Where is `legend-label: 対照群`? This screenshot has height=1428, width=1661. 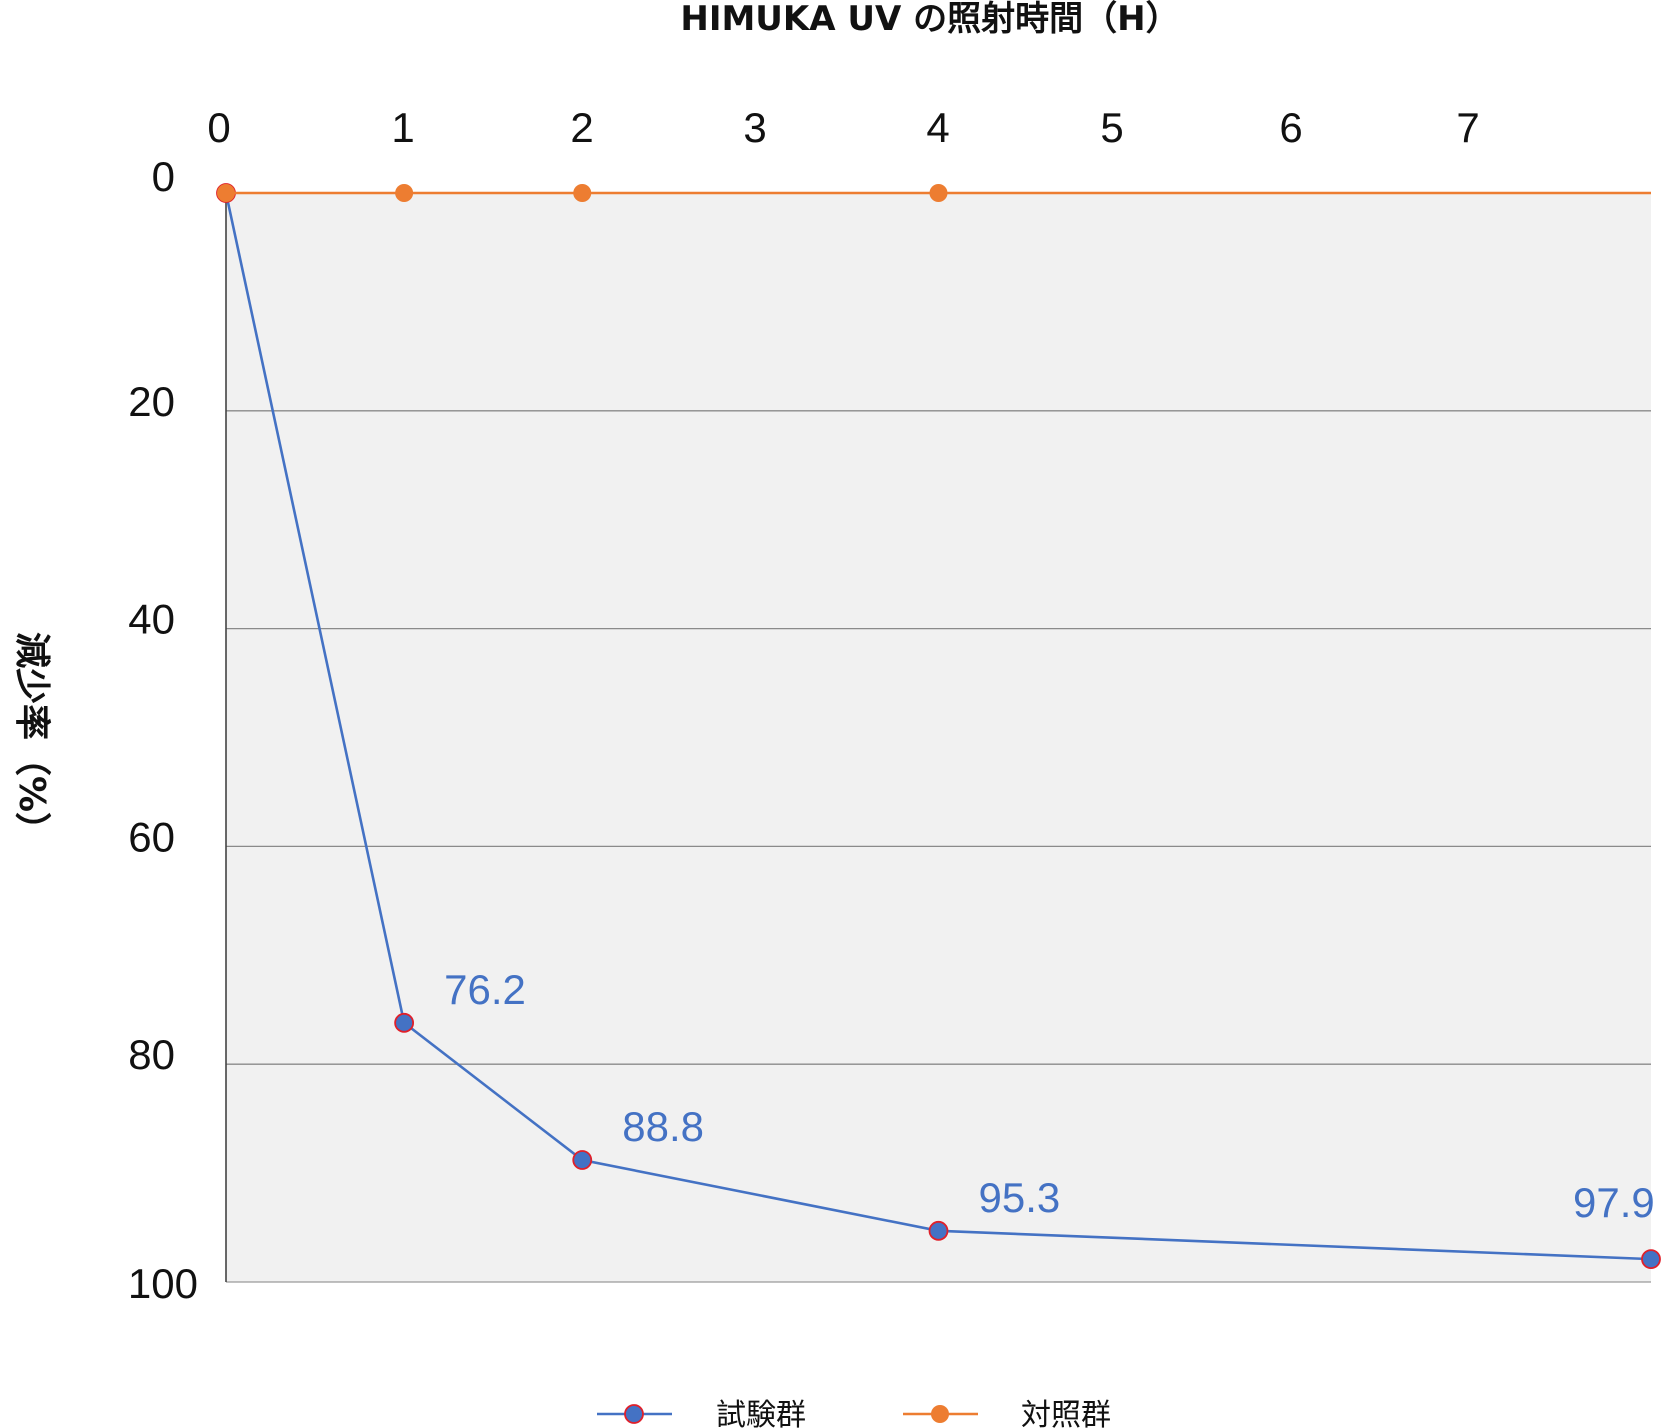 legend-label: 対照群 is located at coordinates (1066, 1413).